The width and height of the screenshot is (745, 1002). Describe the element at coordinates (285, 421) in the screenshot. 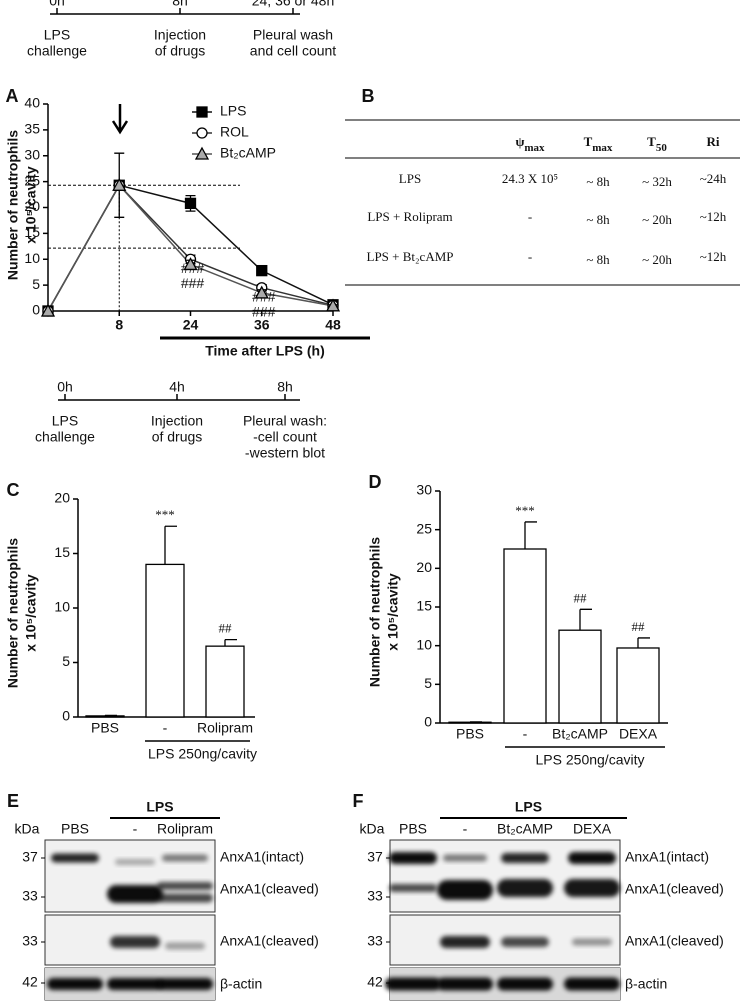

I see `event-label: Pleural wash:` at that location.